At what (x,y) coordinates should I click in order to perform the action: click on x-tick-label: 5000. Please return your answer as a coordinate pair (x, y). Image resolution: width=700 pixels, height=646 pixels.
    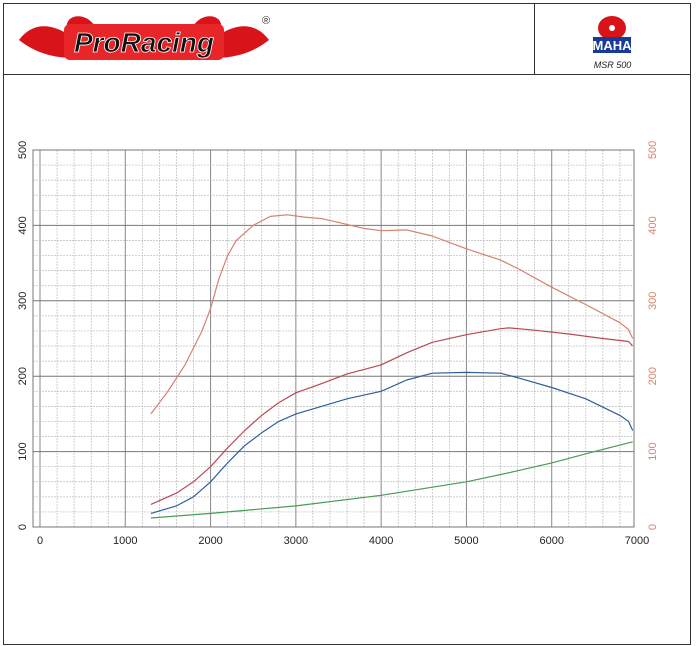
    Looking at the image, I should click on (466, 541).